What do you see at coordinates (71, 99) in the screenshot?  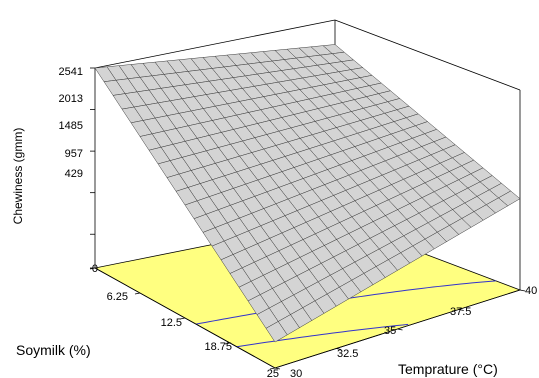 I see `z-tick-label: 2013` at bounding box center [71, 99].